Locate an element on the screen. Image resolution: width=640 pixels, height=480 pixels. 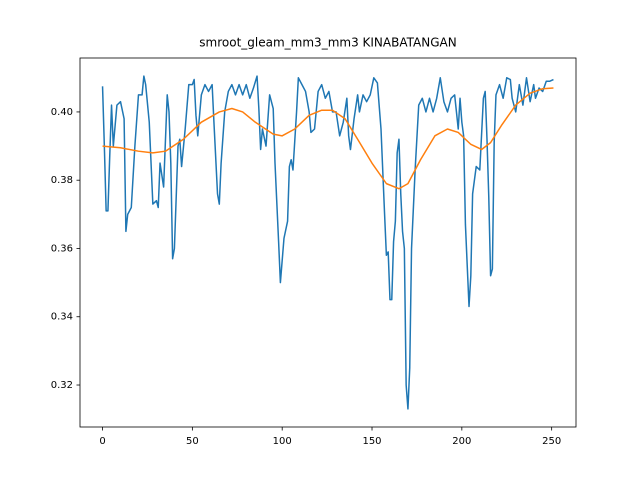
y-tick-label: 0.40 is located at coordinates (62, 112).